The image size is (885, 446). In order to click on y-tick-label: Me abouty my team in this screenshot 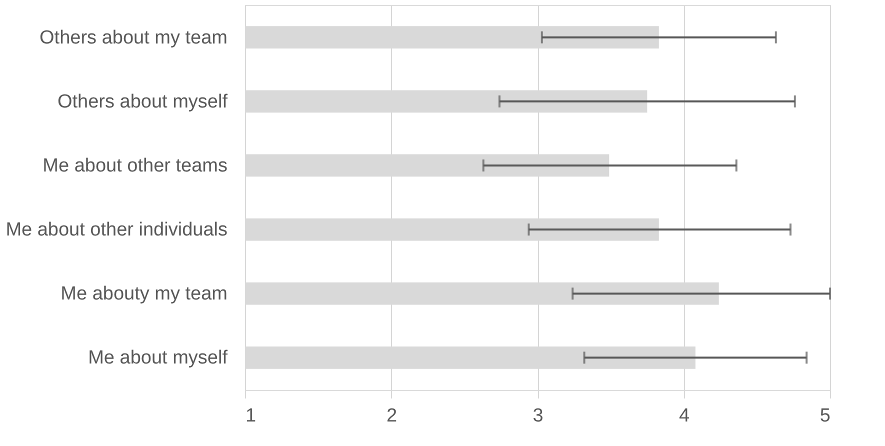, I will do `click(144, 294)`.